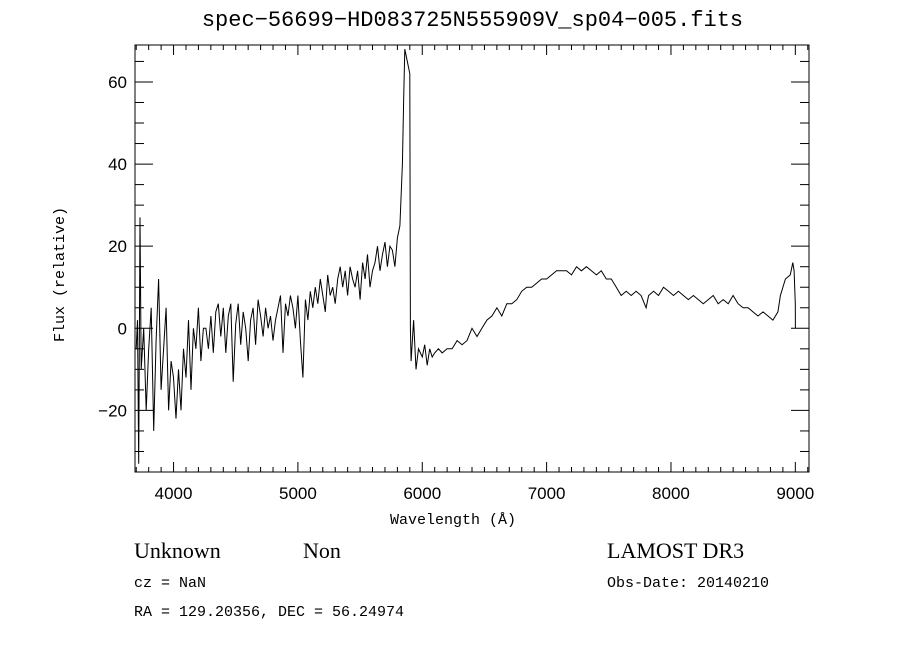 The width and height of the screenshot is (900, 649). What do you see at coordinates (676, 550) in the screenshot?
I see `survey-name: LAMOST DR3` at bounding box center [676, 550].